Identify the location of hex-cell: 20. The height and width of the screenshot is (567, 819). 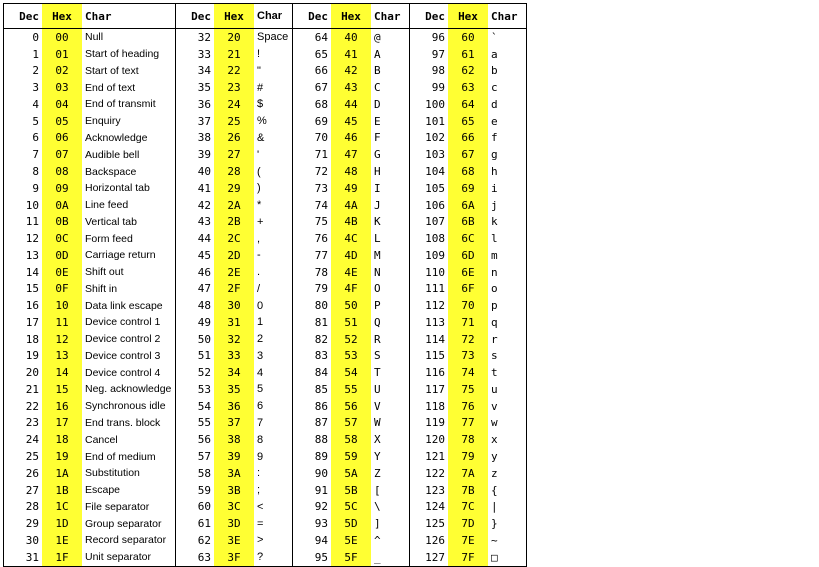
(234, 37).